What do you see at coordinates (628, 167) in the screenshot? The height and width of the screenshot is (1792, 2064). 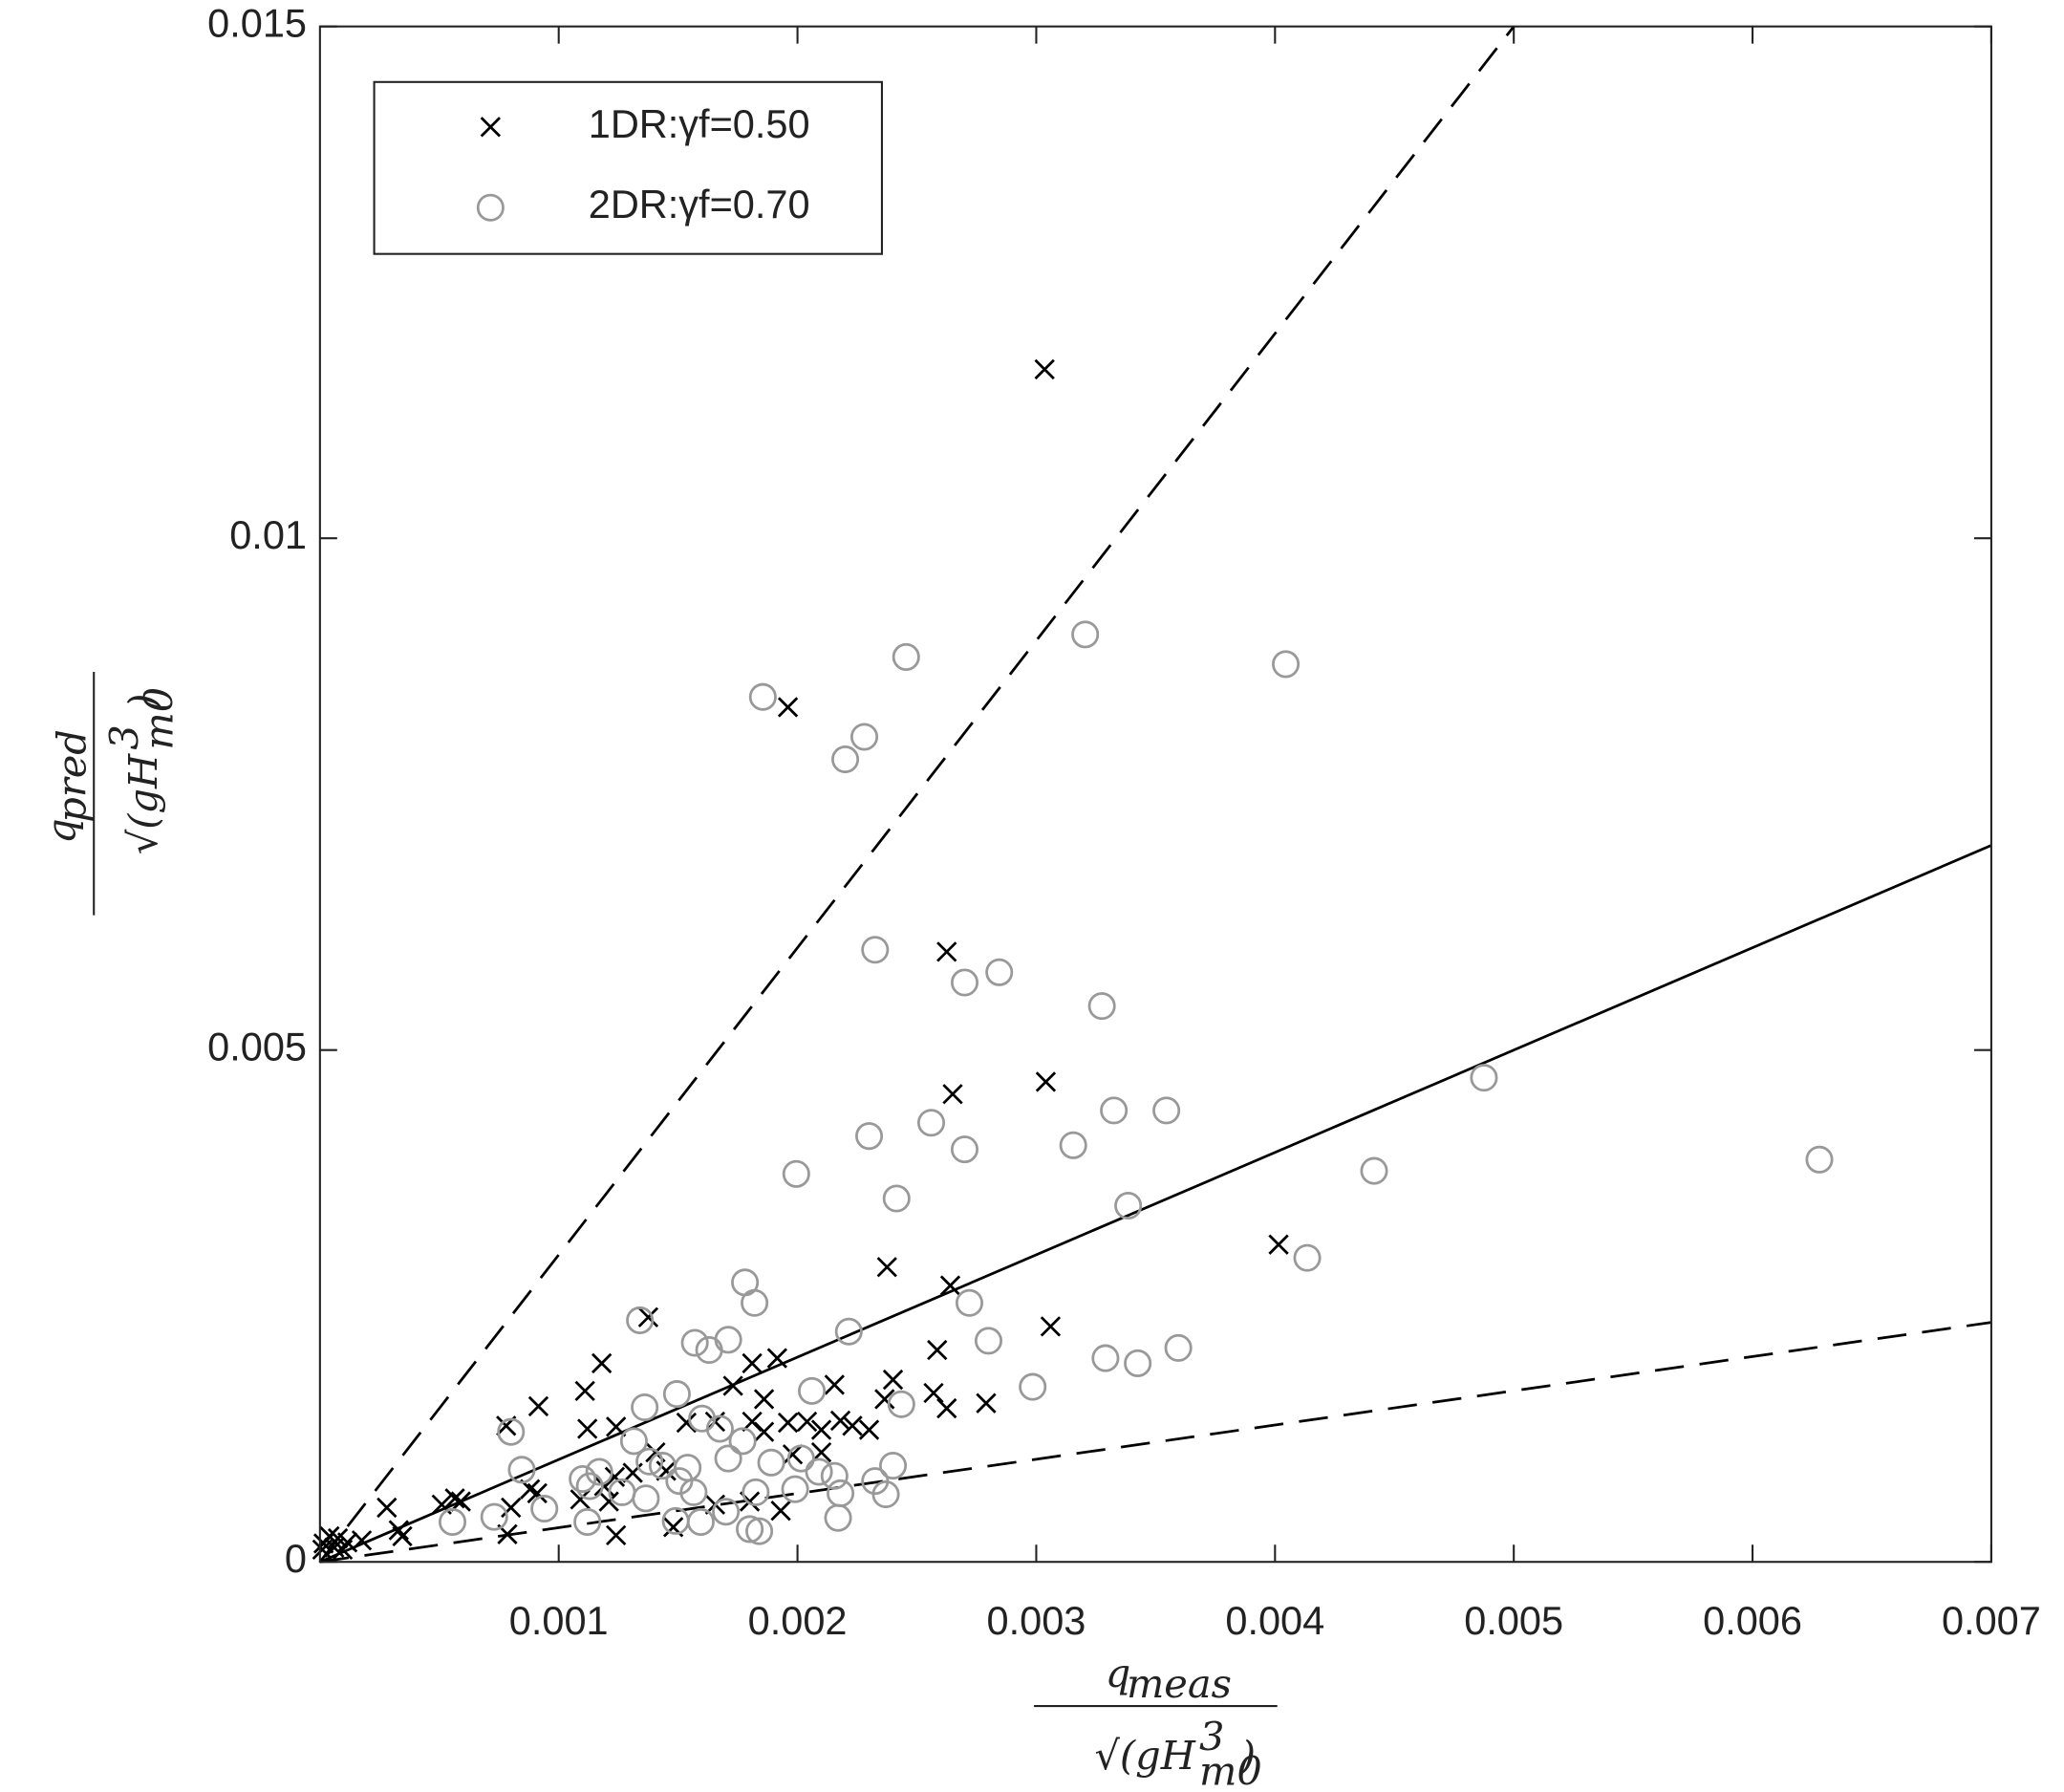 I see `legend-box` at bounding box center [628, 167].